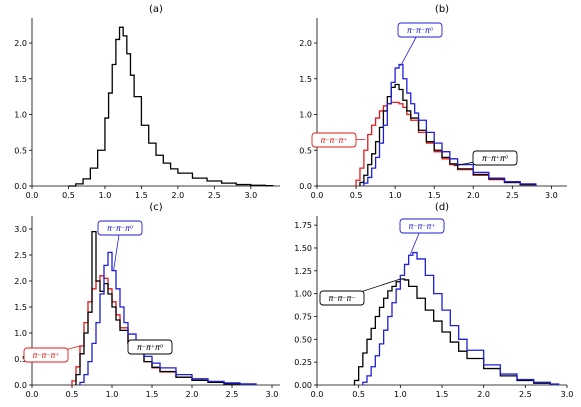  Describe the element at coordinates (303, 362) in the screenshot. I see `y-tick-label: 0.25` at that location.